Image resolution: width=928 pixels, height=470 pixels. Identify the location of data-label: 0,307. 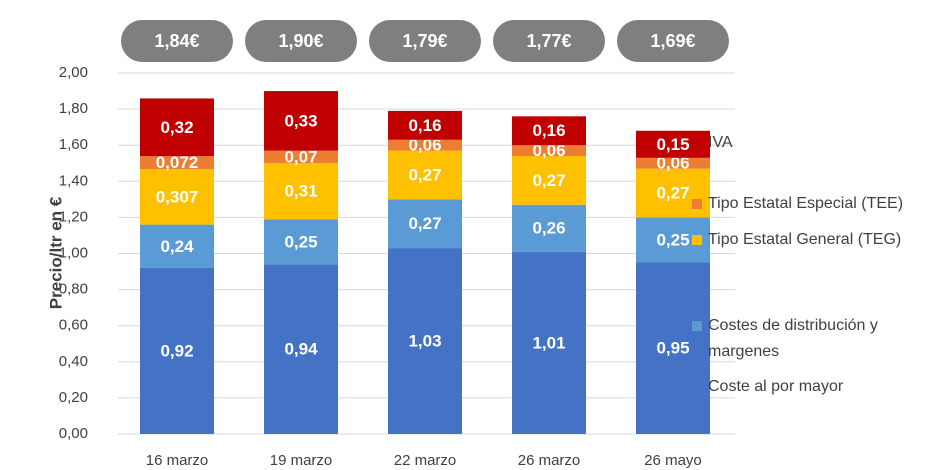
(177, 196).